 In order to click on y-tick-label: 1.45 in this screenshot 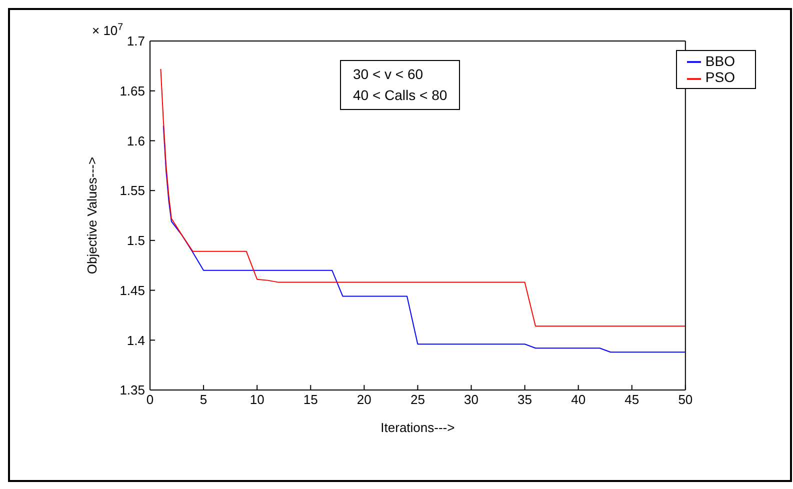, I will do `click(132, 290)`.